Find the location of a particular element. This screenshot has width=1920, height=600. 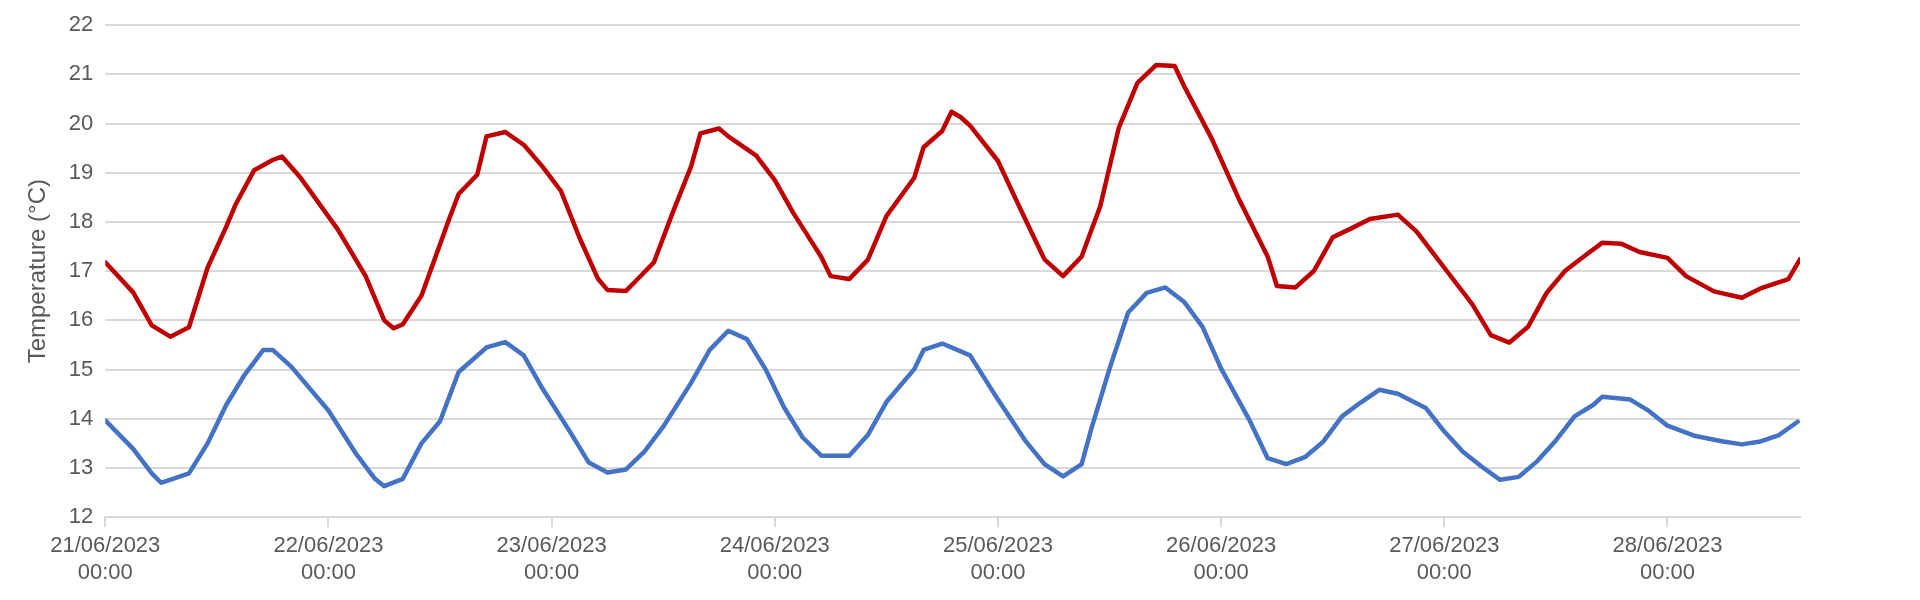

y-tick-label: 20 is located at coordinates (81, 122).